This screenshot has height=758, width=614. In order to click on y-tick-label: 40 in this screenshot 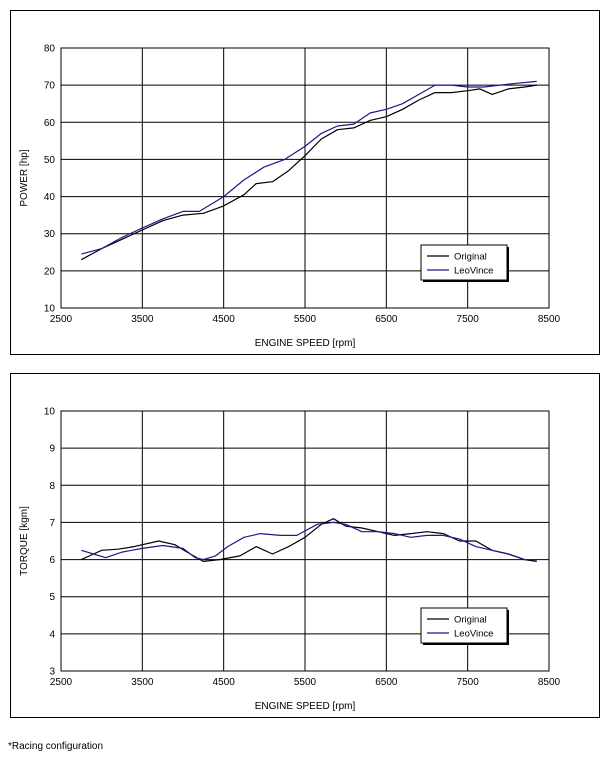, I will do `click(50, 197)`.